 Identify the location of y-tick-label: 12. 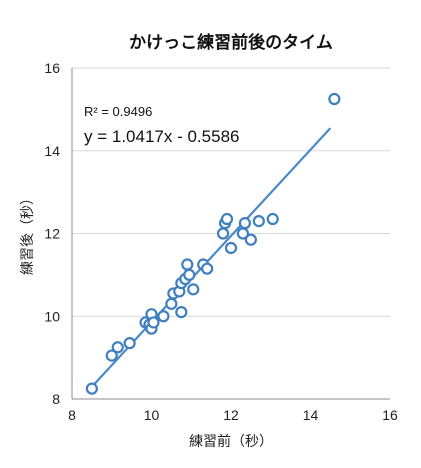
(52, 234).